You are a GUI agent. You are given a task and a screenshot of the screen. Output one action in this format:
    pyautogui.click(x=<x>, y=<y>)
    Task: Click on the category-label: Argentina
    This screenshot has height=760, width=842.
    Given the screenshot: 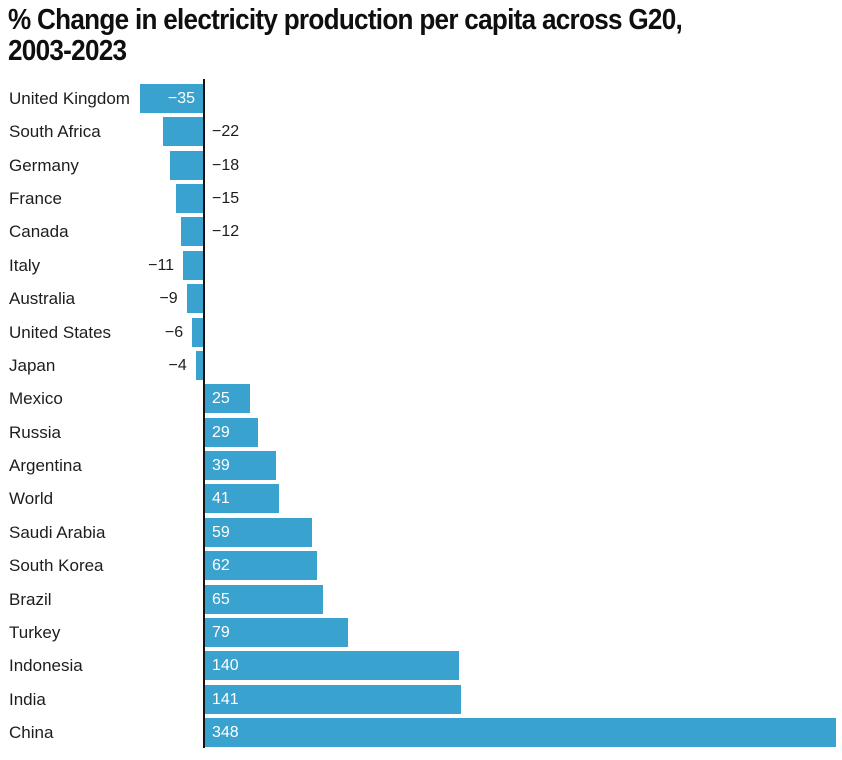 What is the action you would take?
    pyautogui.click(x=45, y=466)
    